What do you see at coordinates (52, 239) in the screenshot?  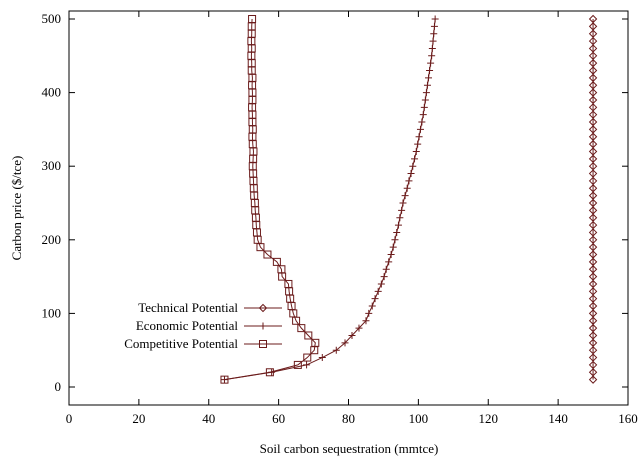 I see `y-tick-label: 200` at bounding box center [52, 239].